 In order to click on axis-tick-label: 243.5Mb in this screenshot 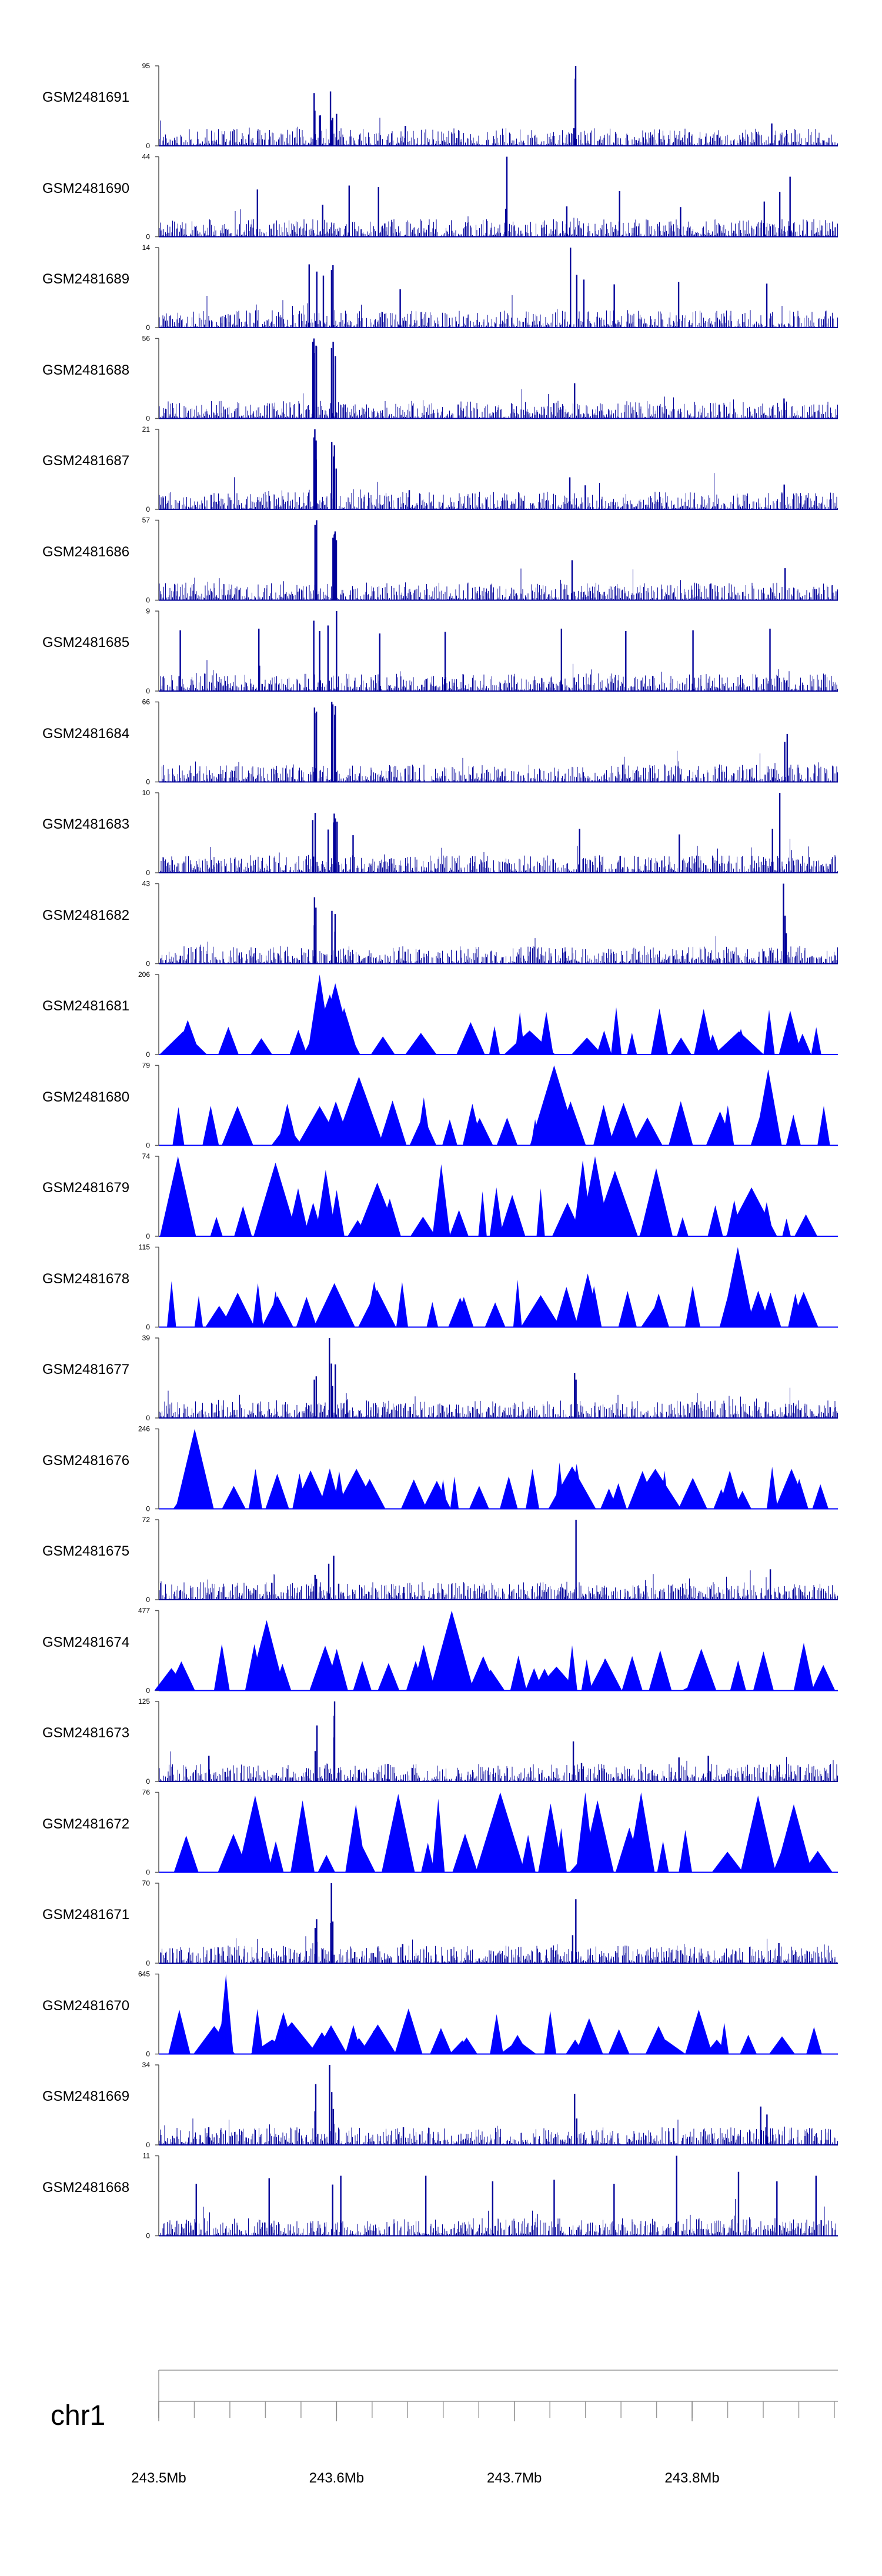, I will do `click(158, 2478)`.